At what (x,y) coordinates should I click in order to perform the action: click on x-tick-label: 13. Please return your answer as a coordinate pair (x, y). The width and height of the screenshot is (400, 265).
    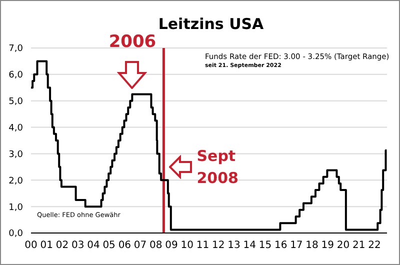
    Looking at the image, I should click on (234, 246).